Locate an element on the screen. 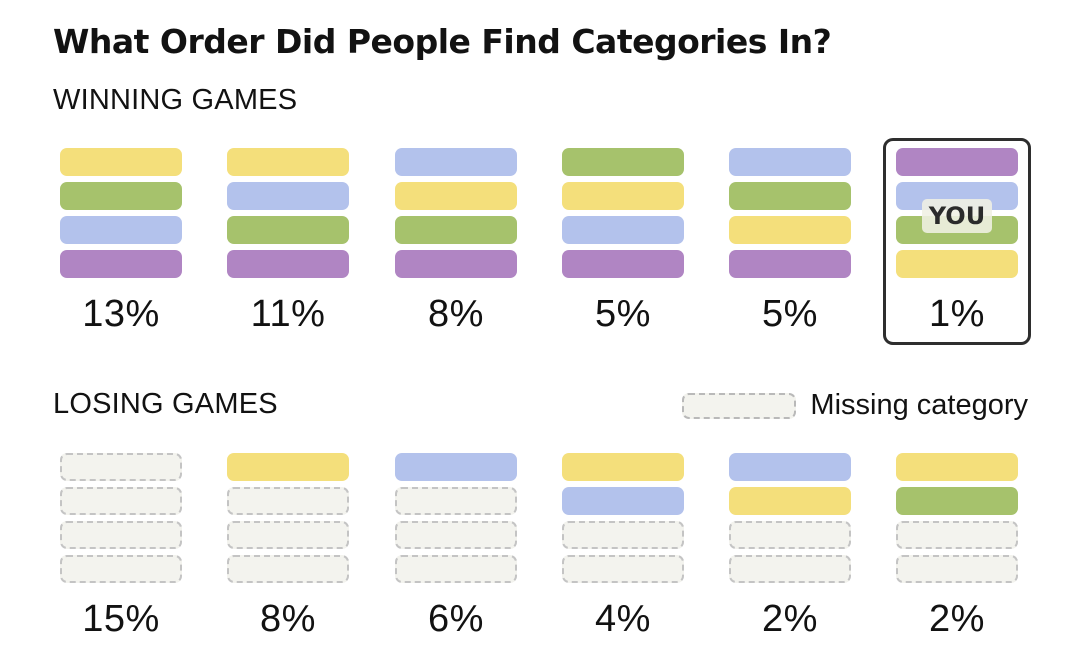 Image resolution: width=1080 pixels, height=667 pixels. you-badge: YOU is located at coordinates (957, 216).